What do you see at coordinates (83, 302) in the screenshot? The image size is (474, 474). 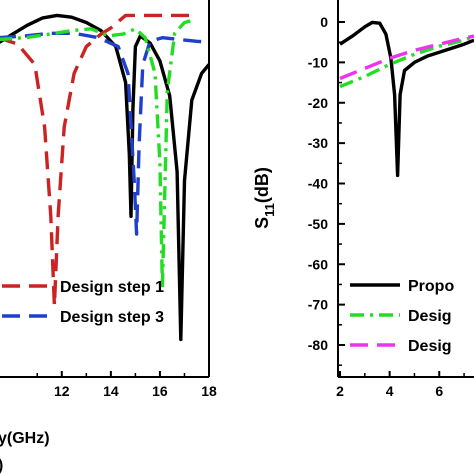 I see `left-legend: Design step 1 Design step 3` at bounding box center [83, 302].